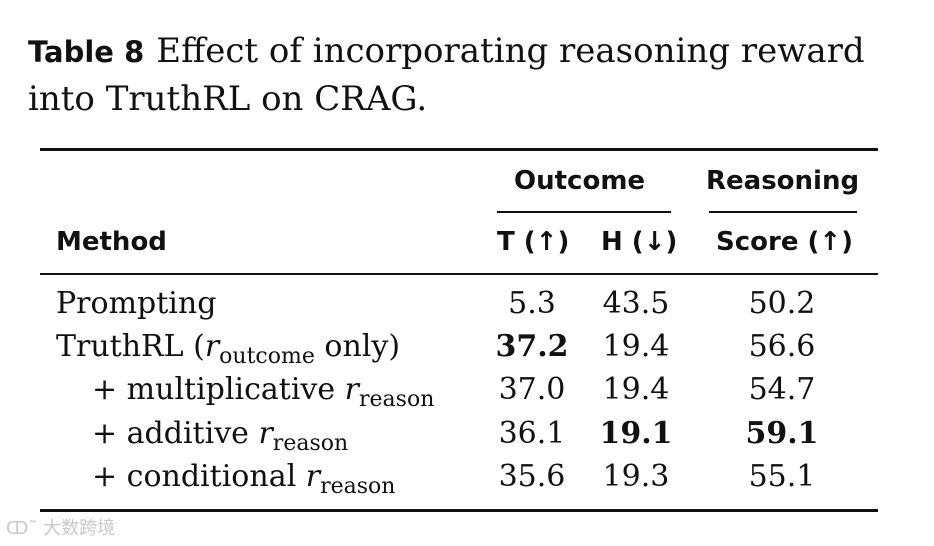  I want to click on row-h-value: 19.1, so click(636, 433).